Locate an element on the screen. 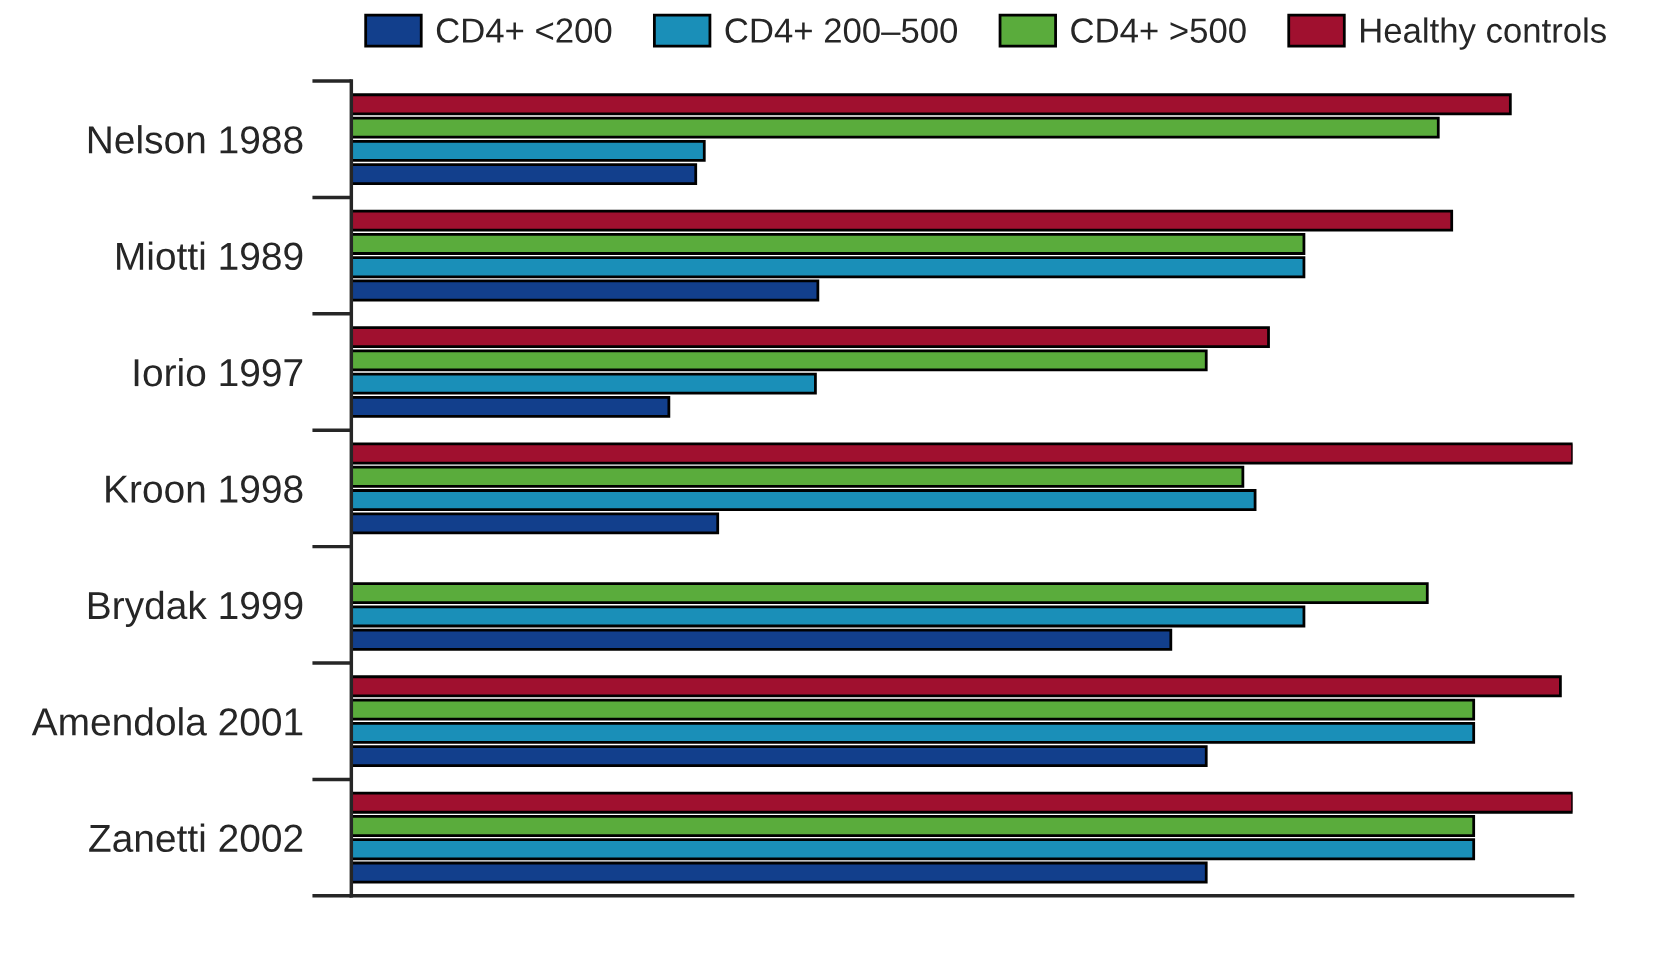 This screenshot has height=953, width=1673. y-tick-label: Brydak 1999 is located at coordinates (195, 608).